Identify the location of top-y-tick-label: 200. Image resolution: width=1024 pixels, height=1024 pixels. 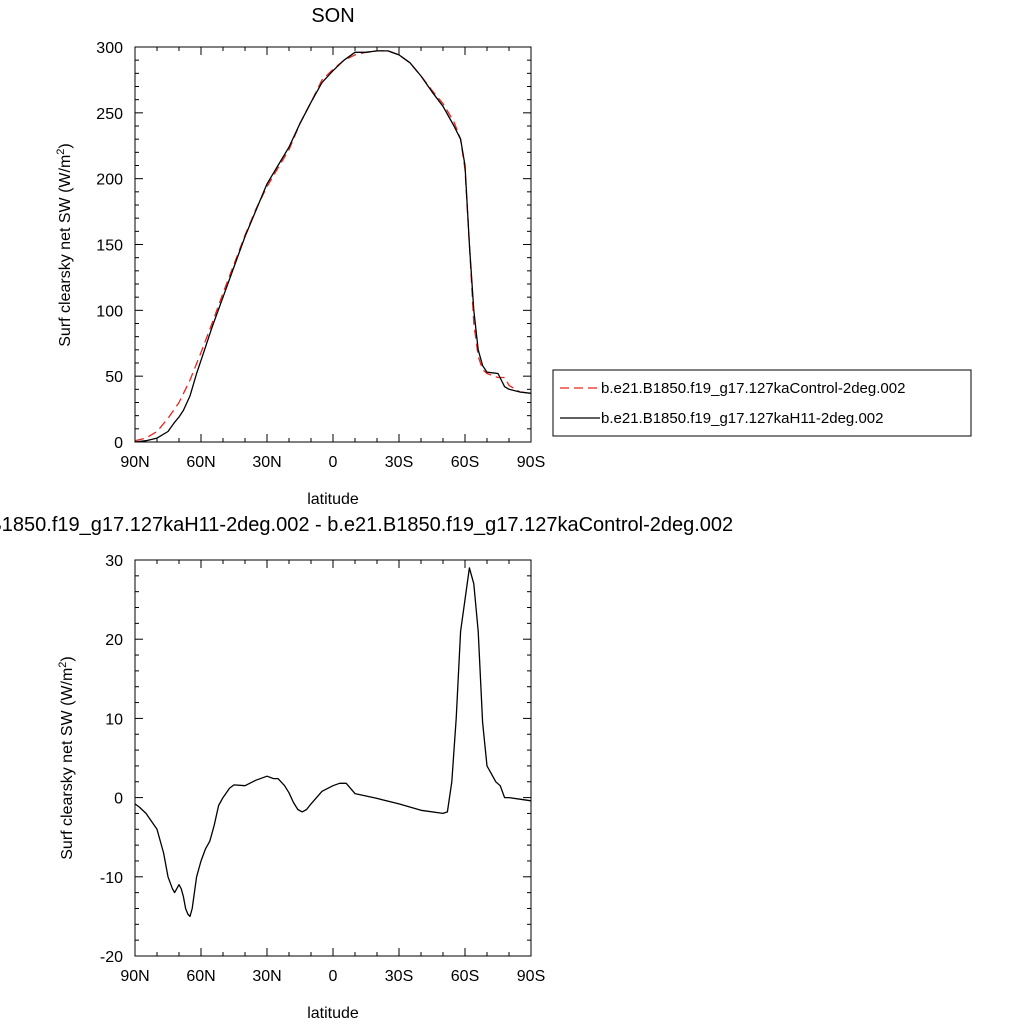
(109, 180).